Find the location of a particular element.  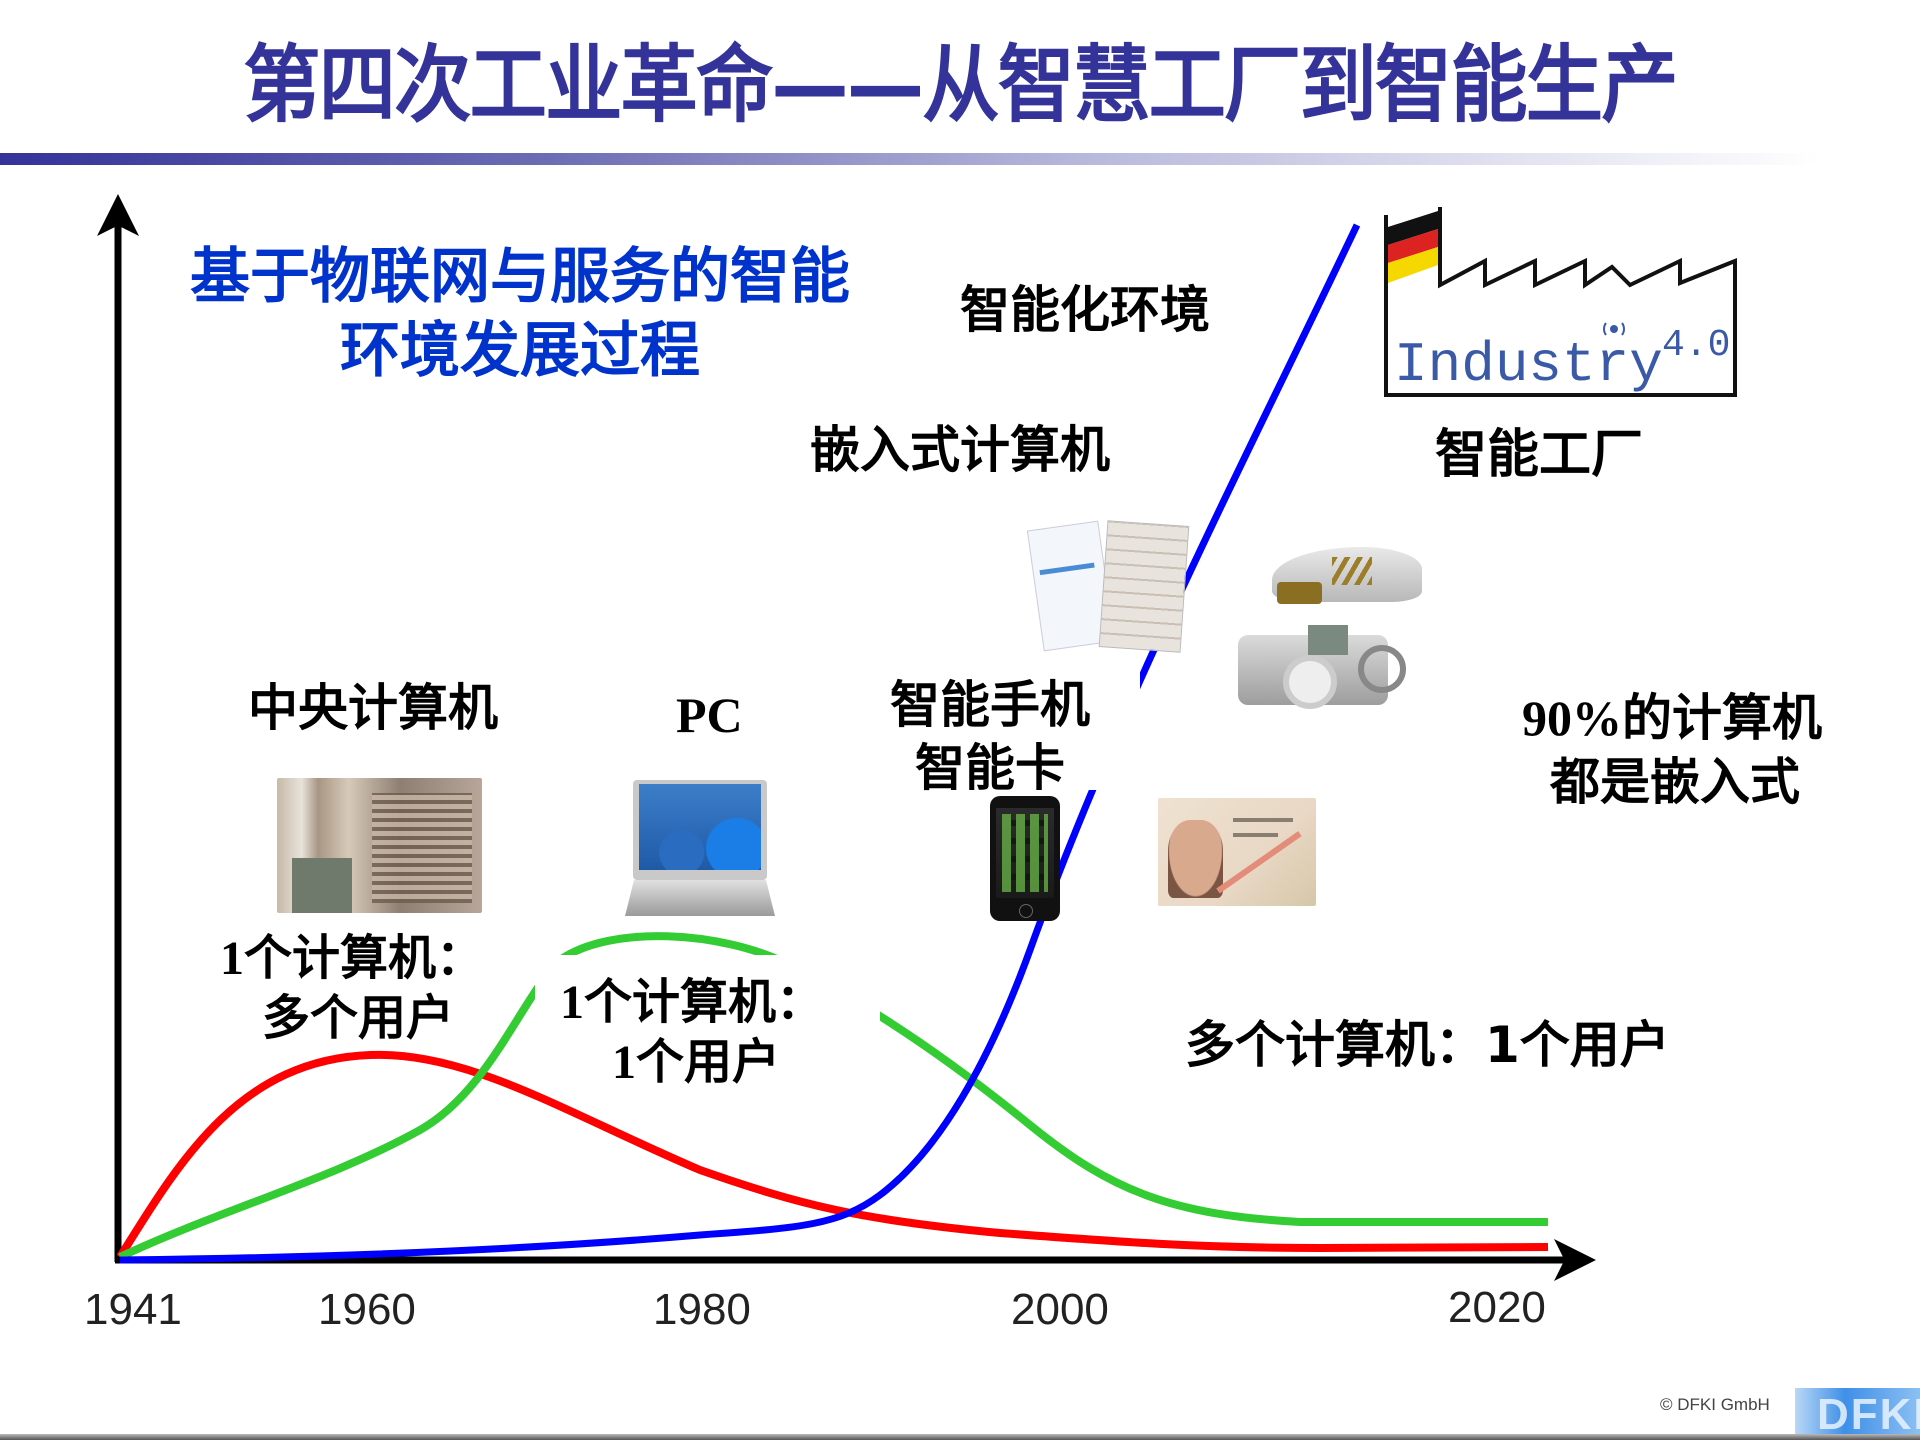

smartphone-photo is located at coordinates (1025, 858).